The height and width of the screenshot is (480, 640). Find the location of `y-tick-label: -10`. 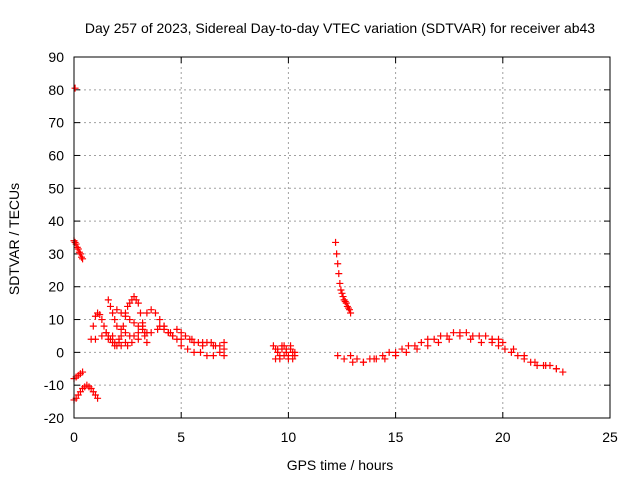

y-tick-label: -10 is located at coordinates (54, 385).